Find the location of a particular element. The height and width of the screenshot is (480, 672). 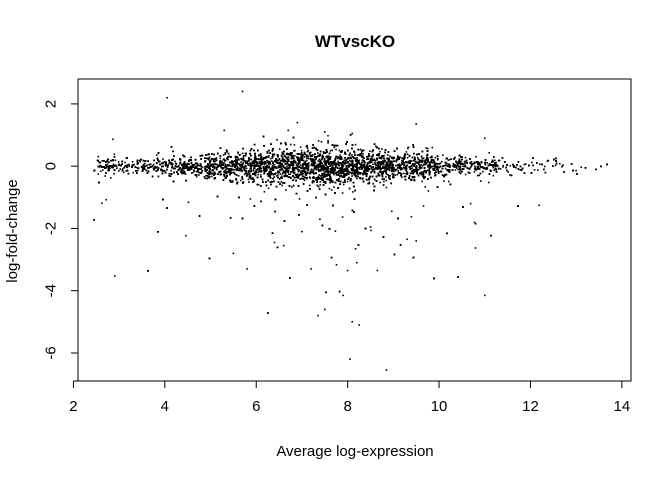

chart-title: WTvscKO is located at coordinates (355, 41).